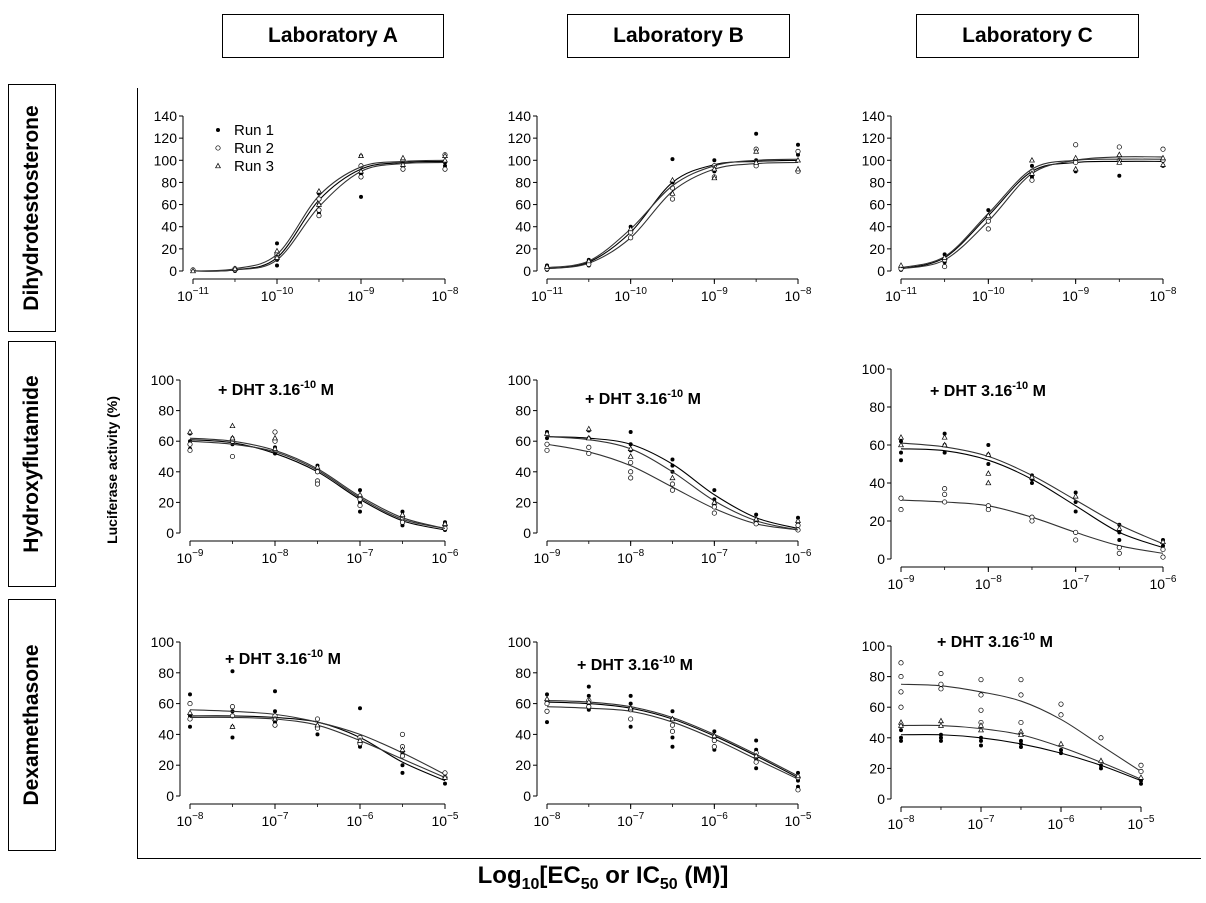 This screenshot has width=1206, height=903. What do you see at coordinates (1075, 583) in the screenshot?
I see `x-tick-label: 10⁻⁷` at bounding box center [1075, 583].